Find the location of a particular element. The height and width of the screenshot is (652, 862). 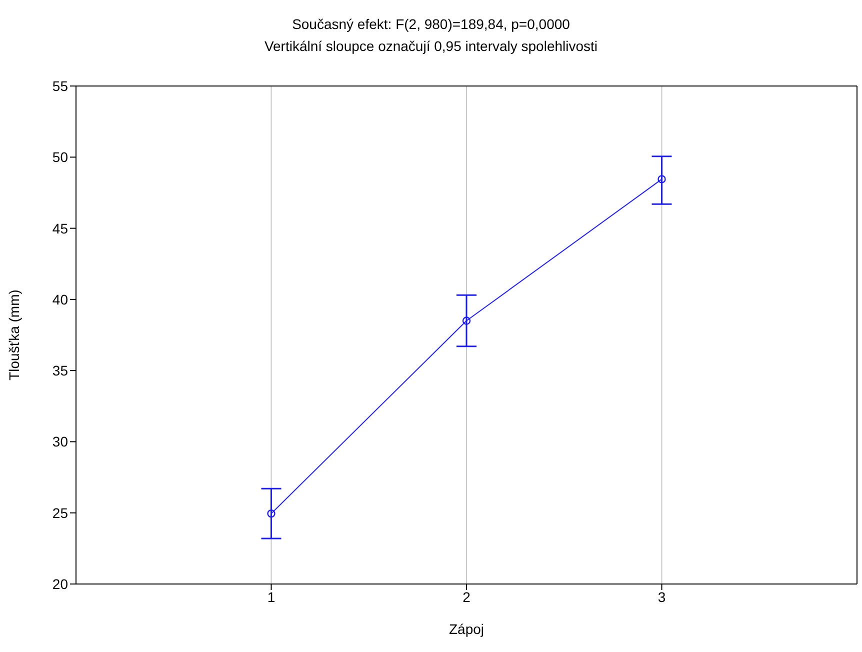

y-tick-label: 30 is located at coordinates (60, 442).